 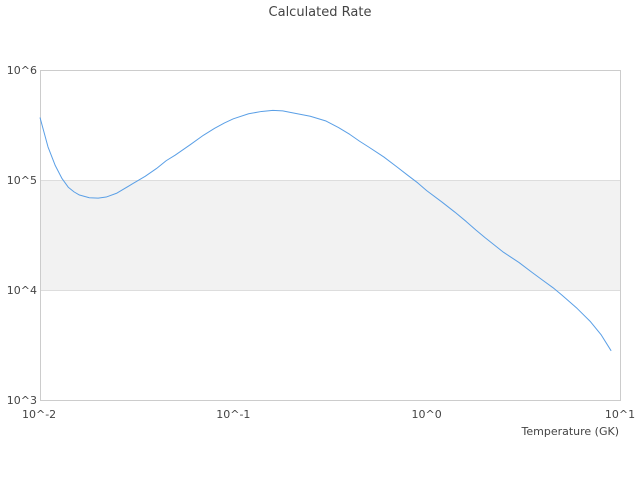 I want to click on x-tick-label: 10^1, so click(x=620, y=414).